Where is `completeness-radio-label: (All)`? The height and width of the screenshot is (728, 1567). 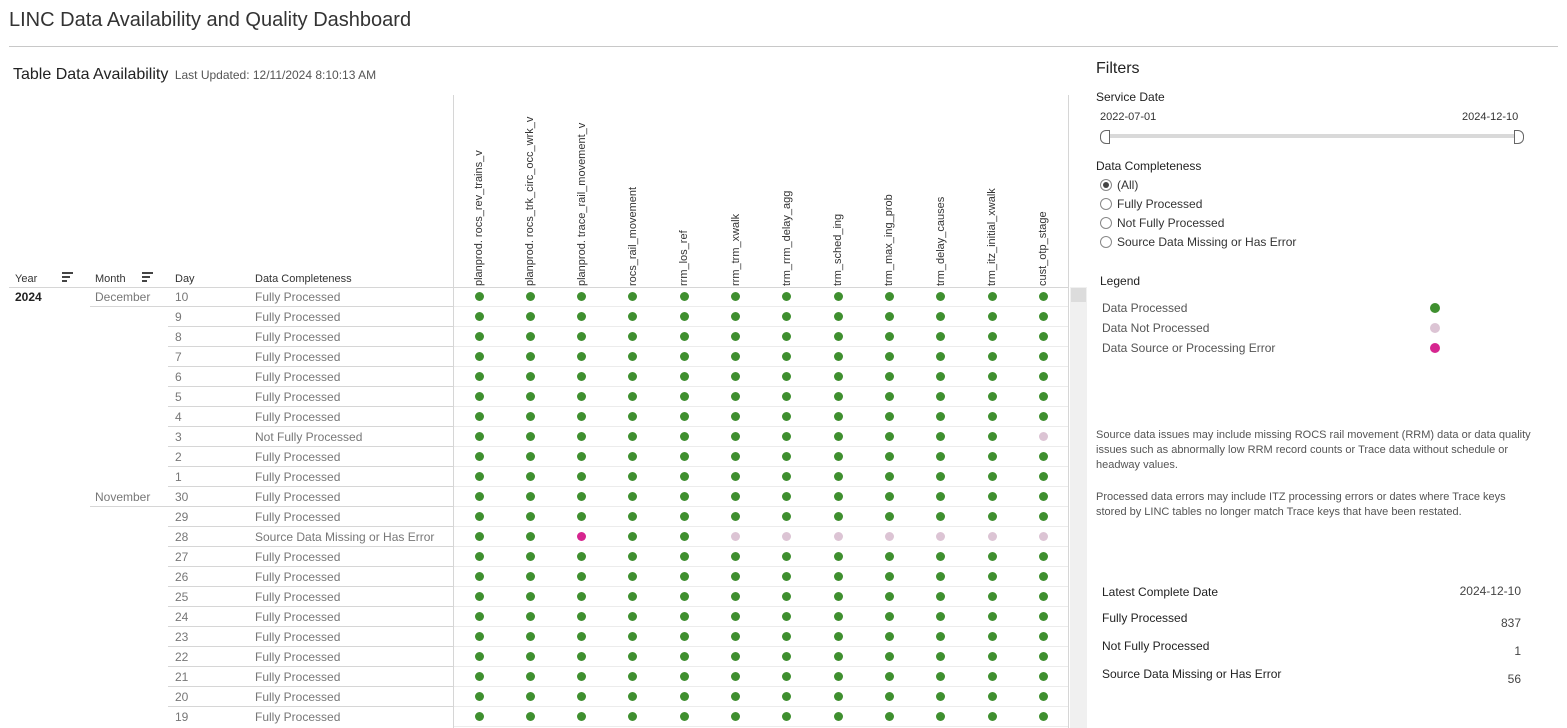
completeness-radio-label: (All) is located at coordinates (1128, 185).